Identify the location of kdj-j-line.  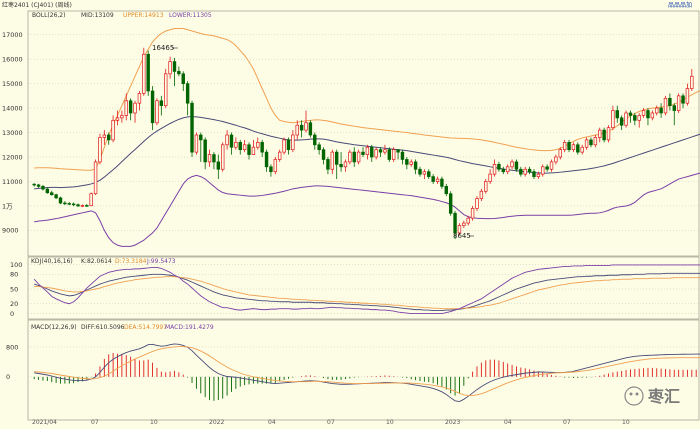
(366, 289).